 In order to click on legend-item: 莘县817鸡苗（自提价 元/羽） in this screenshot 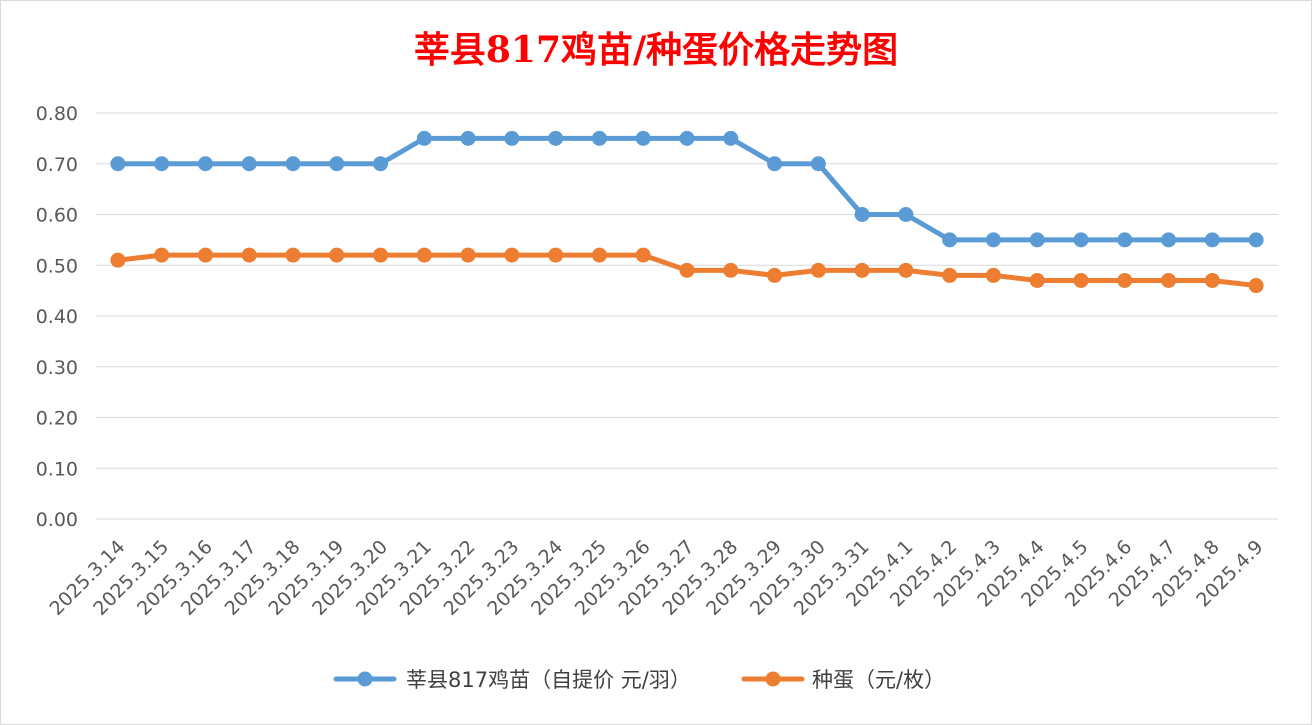, I will do `click(512, 680)`.